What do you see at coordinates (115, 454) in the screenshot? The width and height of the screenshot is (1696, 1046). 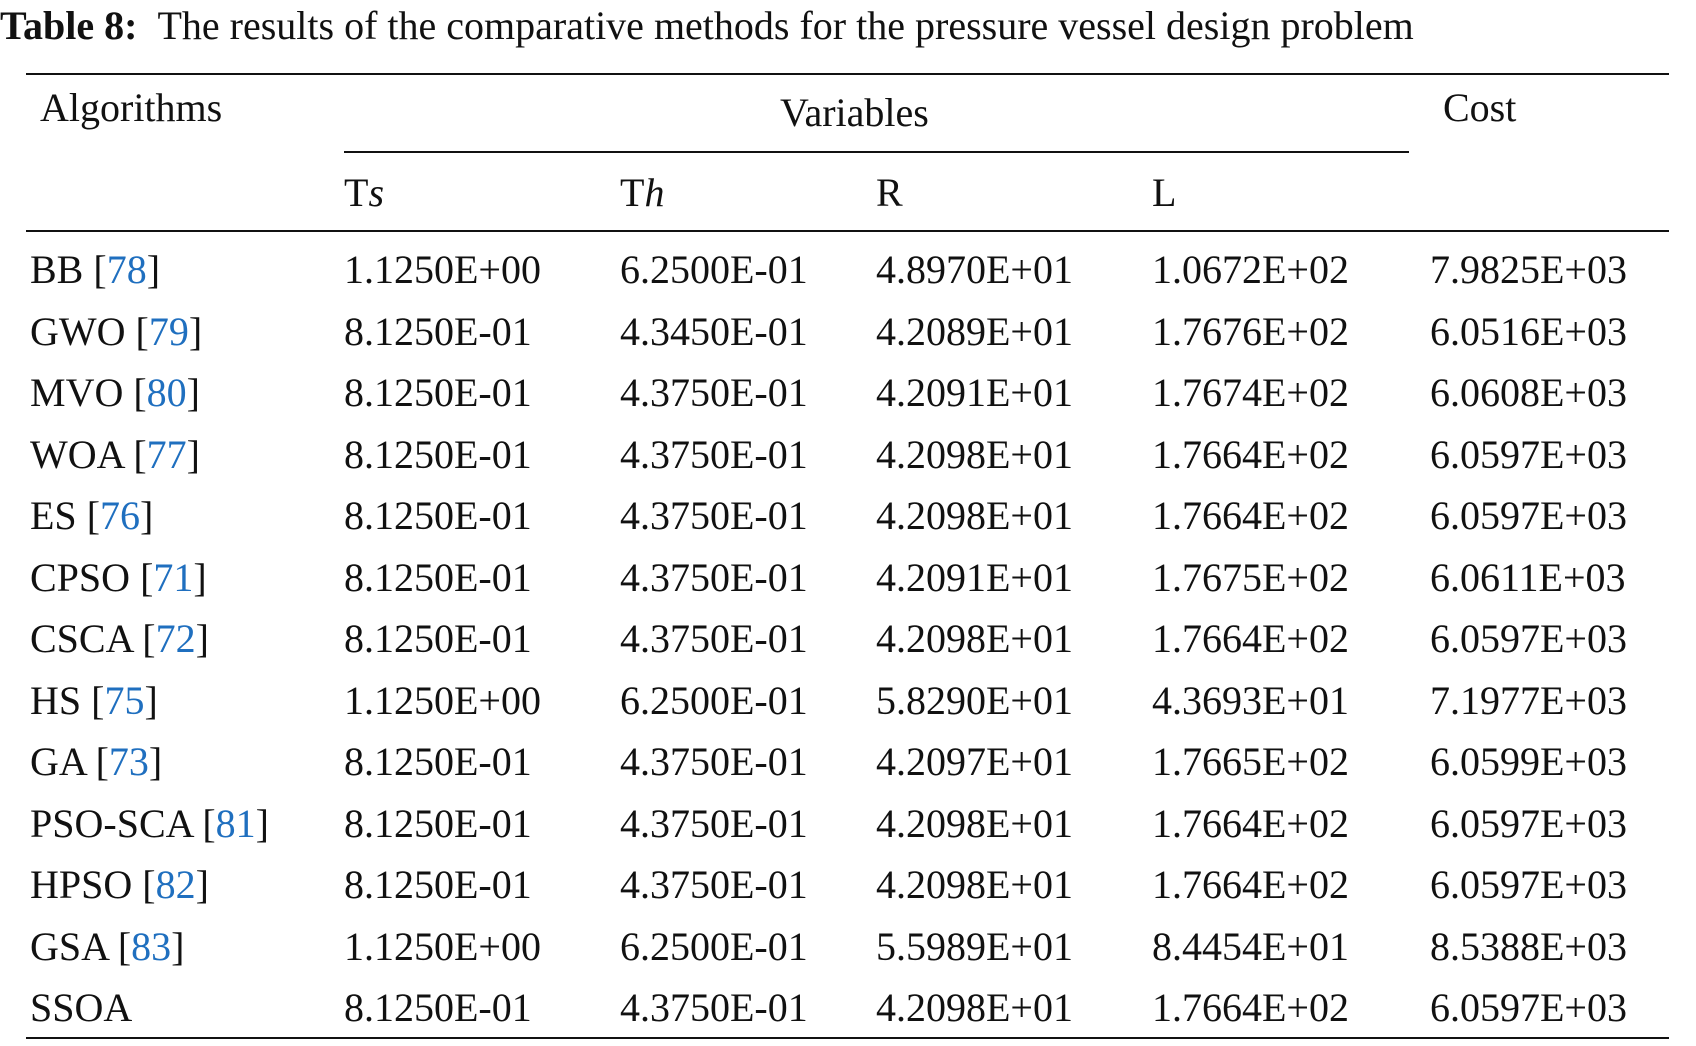 I see `algorithm-cell: WOA [77]` at bounding box center [115, 454].